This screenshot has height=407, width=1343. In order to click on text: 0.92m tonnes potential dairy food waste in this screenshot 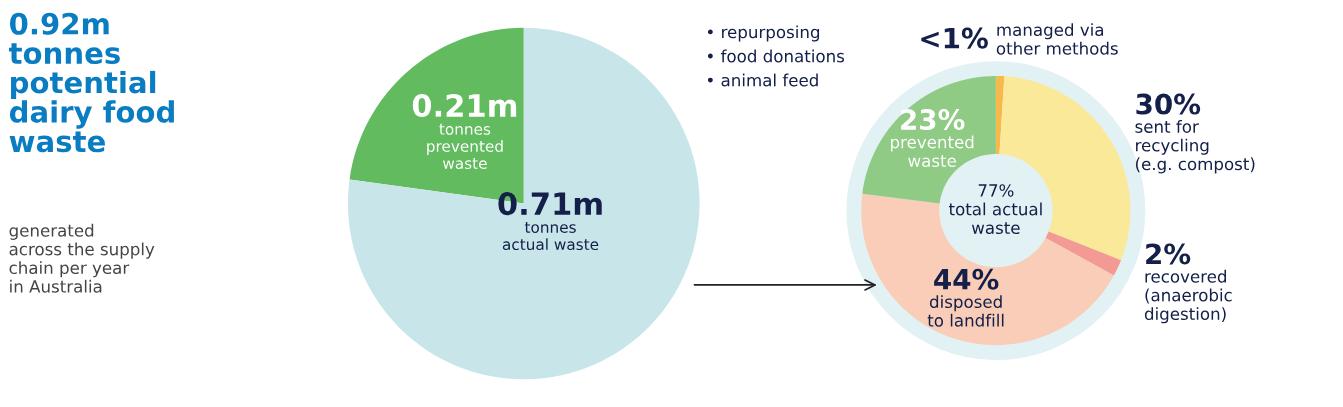, I will do `click(91, 82)`.